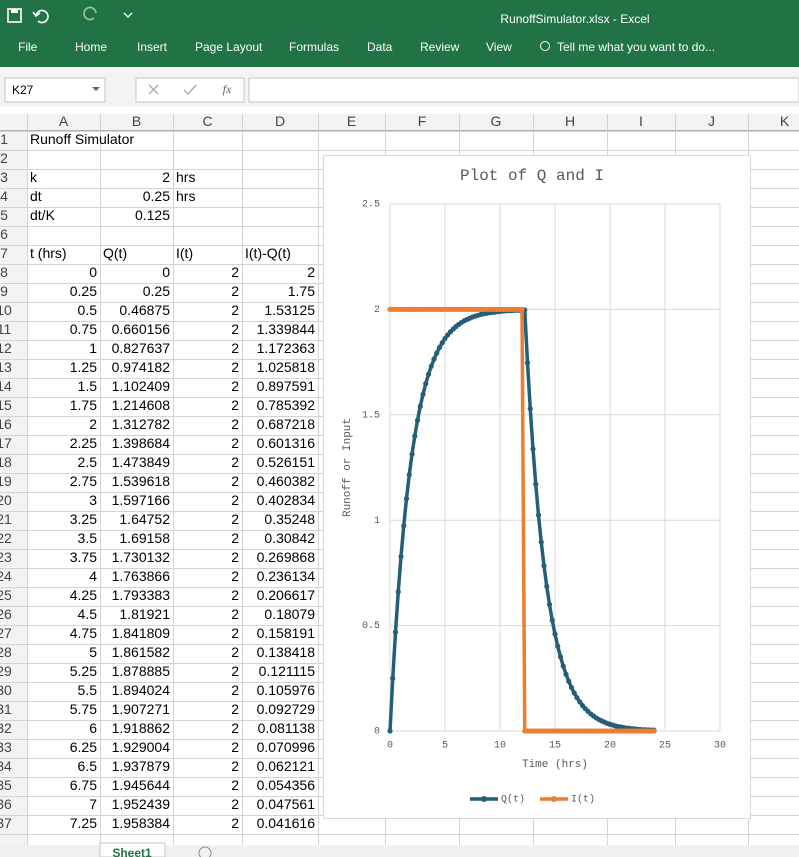 The width and height of the screenshot is (799, 857). I want to click on cell: 0.138418, so click(286, 652).